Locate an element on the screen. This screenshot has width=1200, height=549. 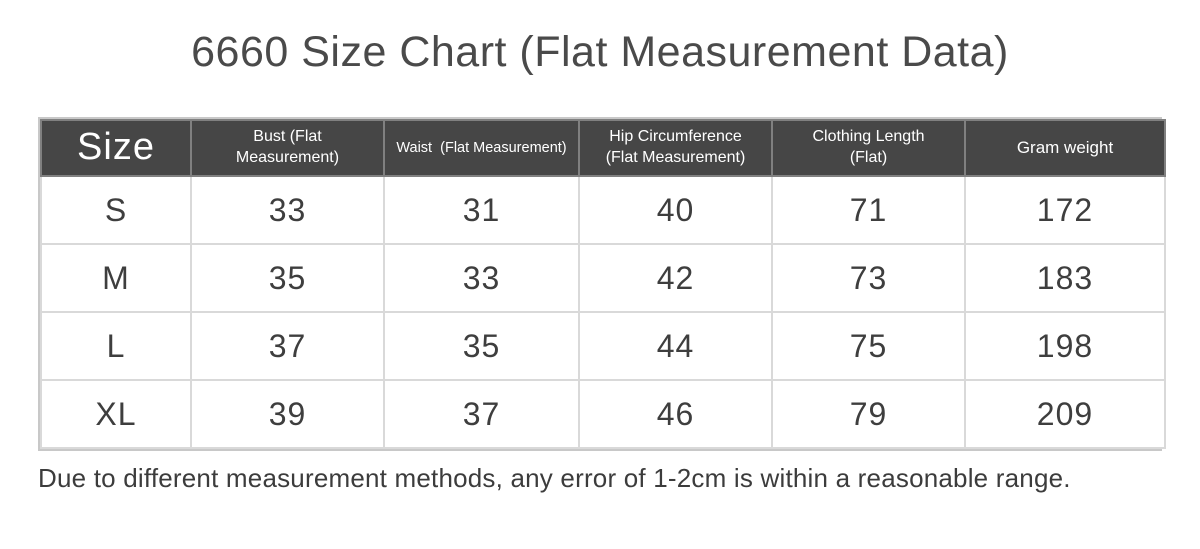
size-label: XL is located at coordinates (116, 414).